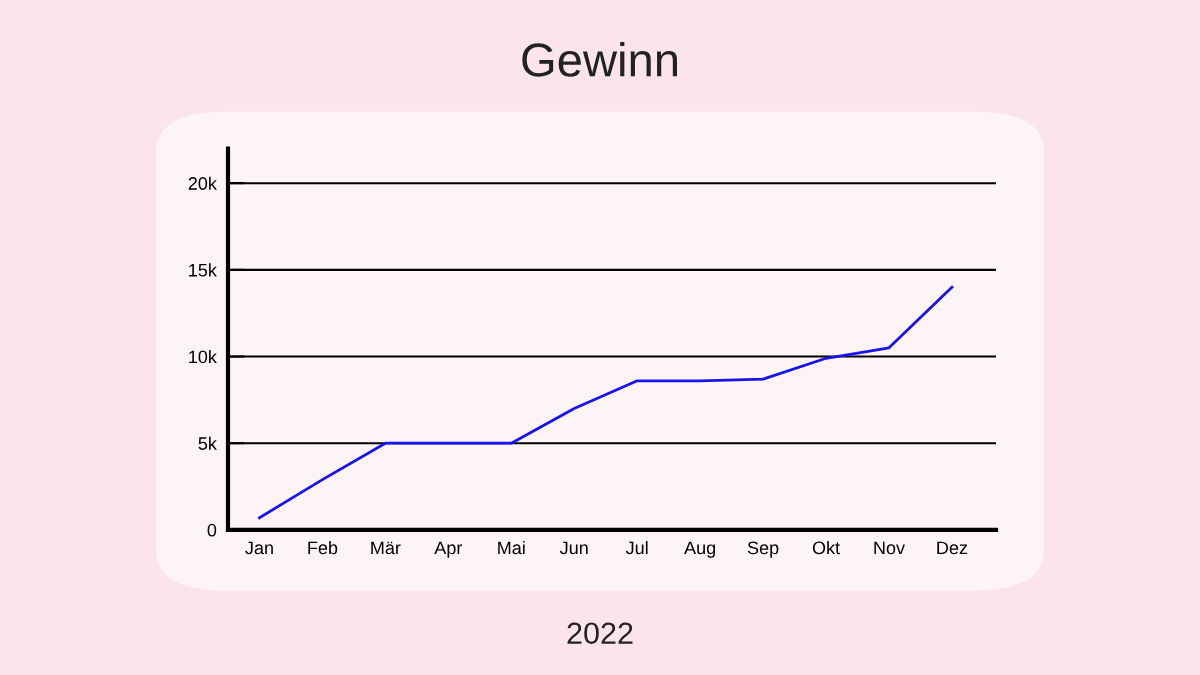 Image resolution: width=1200 pixels, height=675 pixels. I want to click on chart-title: Gewinn, so click(599, 59).